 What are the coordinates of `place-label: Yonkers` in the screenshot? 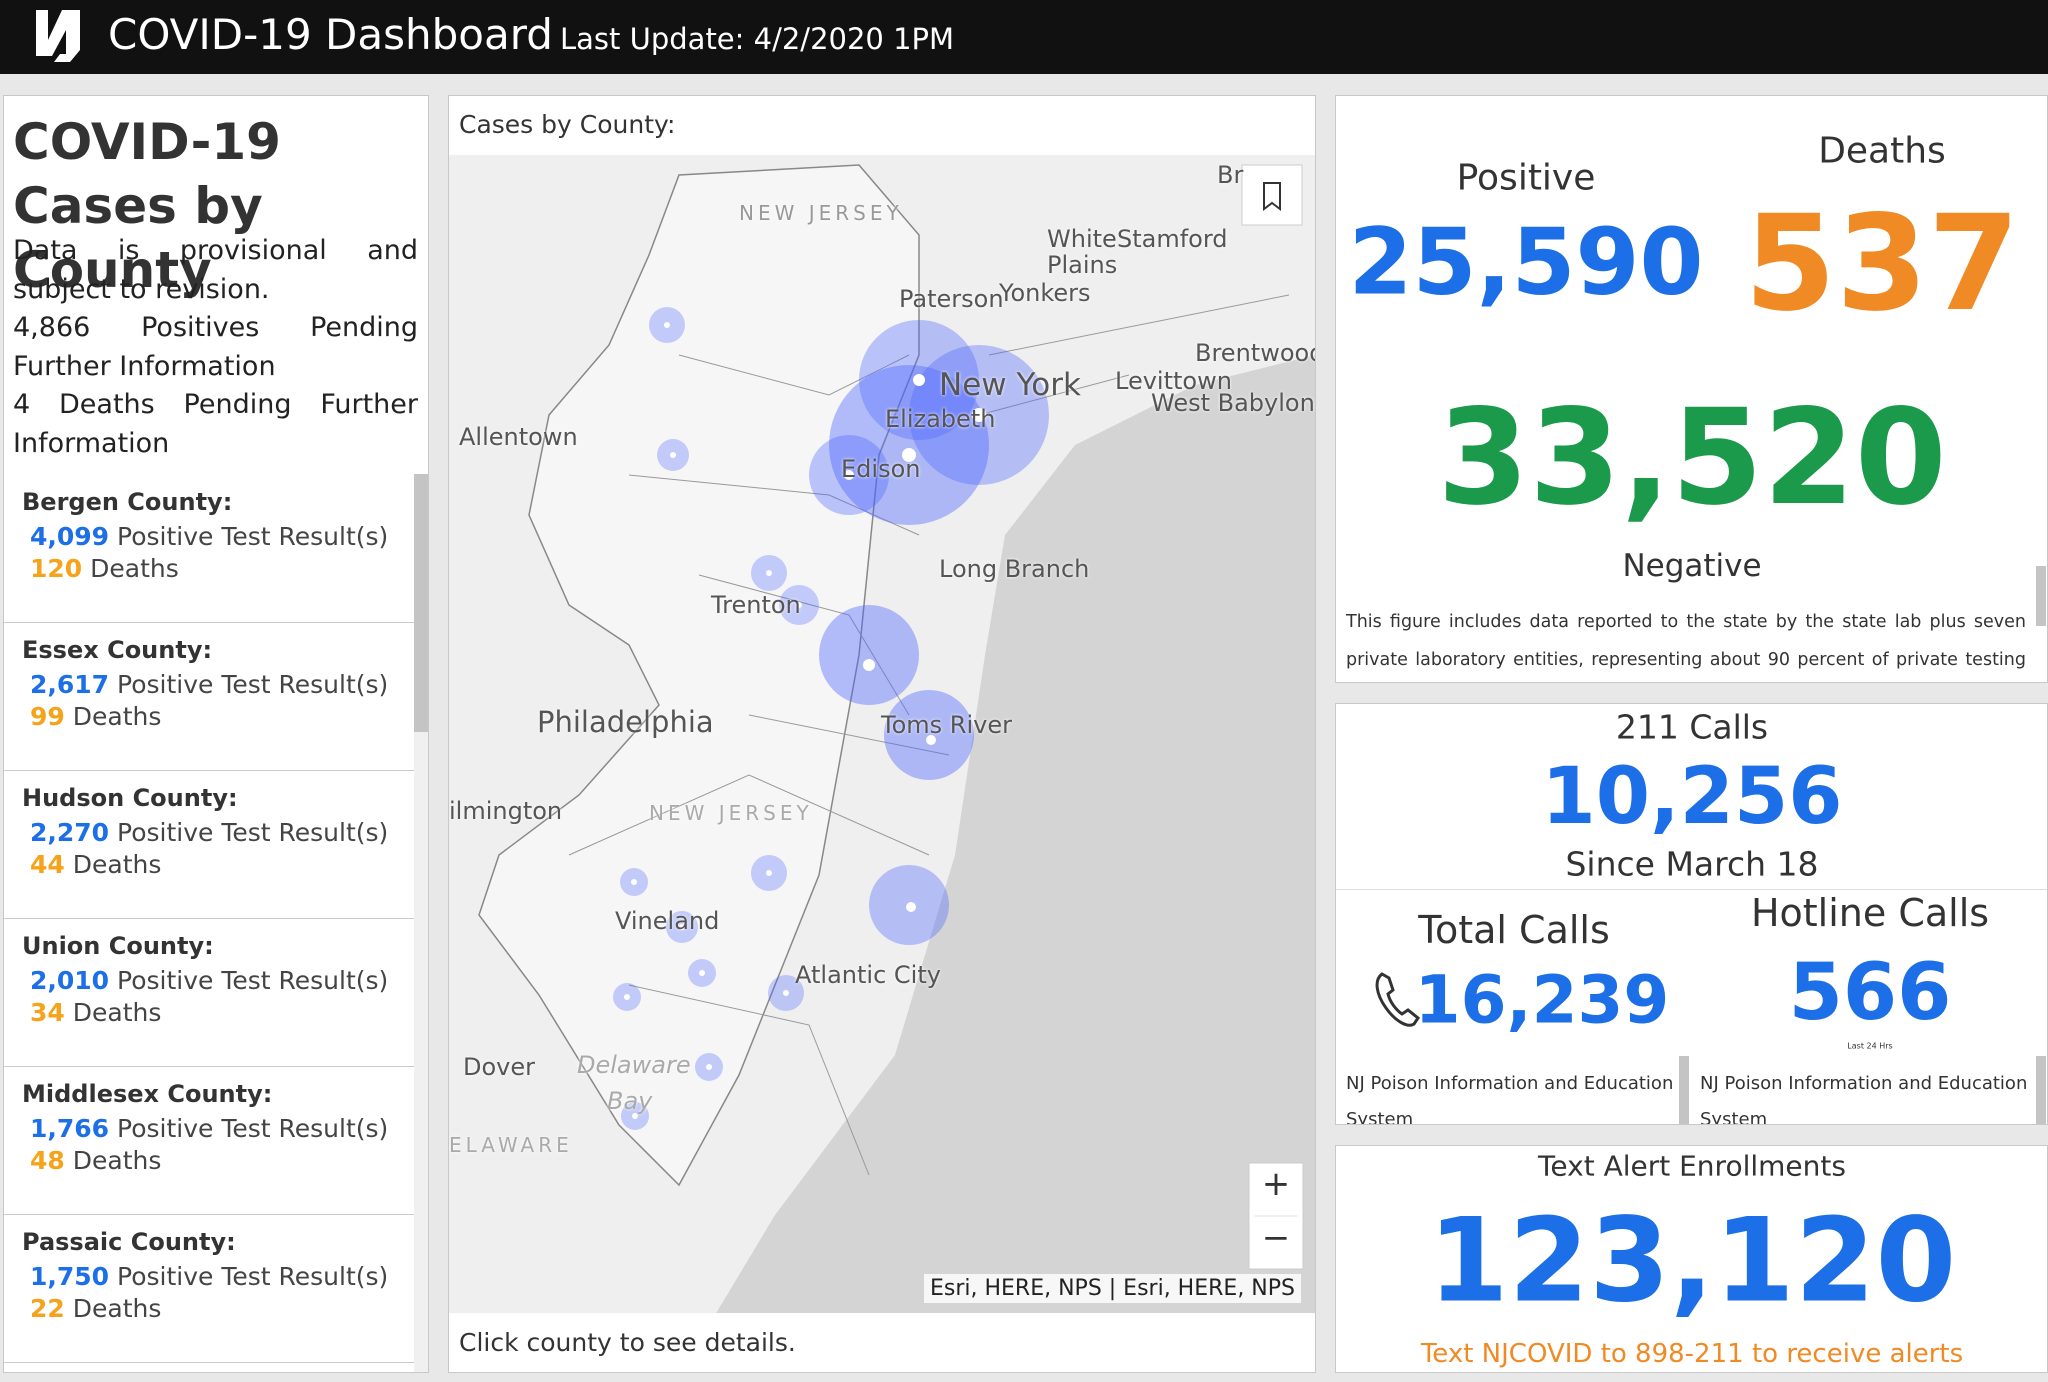 It's located at (1045, 293).